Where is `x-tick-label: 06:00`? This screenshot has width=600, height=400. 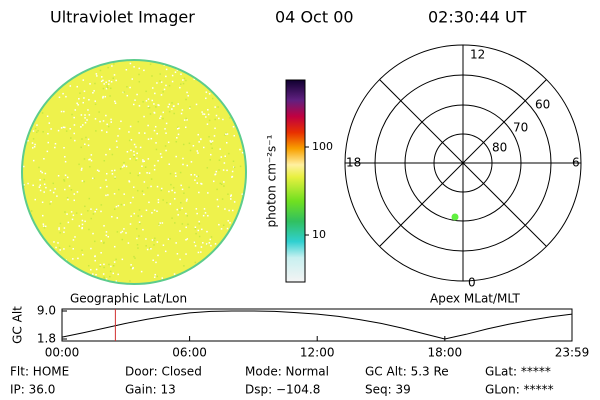 x-tick-label: 06:00 is located at coordinates (189, 353).